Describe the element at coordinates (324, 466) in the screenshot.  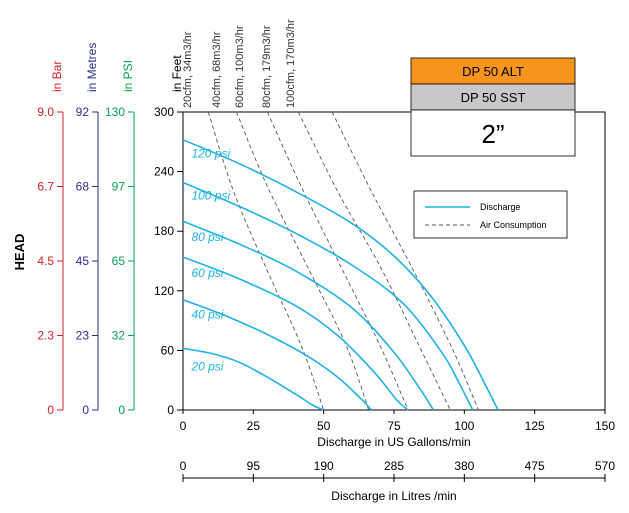
I see `x2-tick-label-2: 190` at that location.